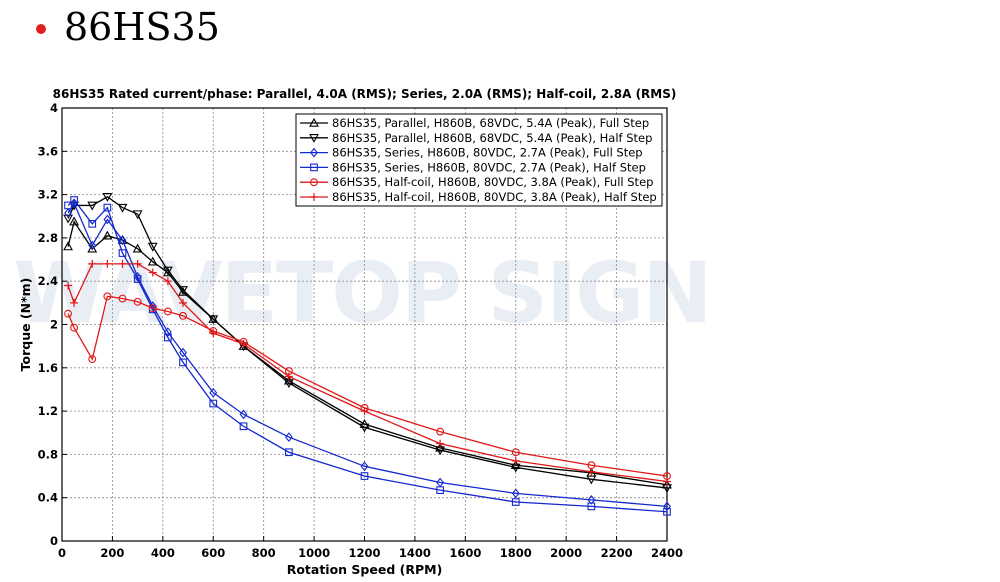 This screenshot has width=1000, height=582. I want to click on y-tick-label: 3.2, so click(48, 195).